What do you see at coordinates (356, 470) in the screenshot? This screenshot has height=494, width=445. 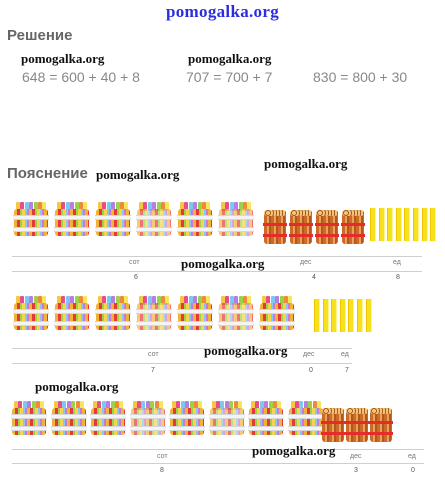 I see `digit-tens: 3` at bounding box center [356, 470].